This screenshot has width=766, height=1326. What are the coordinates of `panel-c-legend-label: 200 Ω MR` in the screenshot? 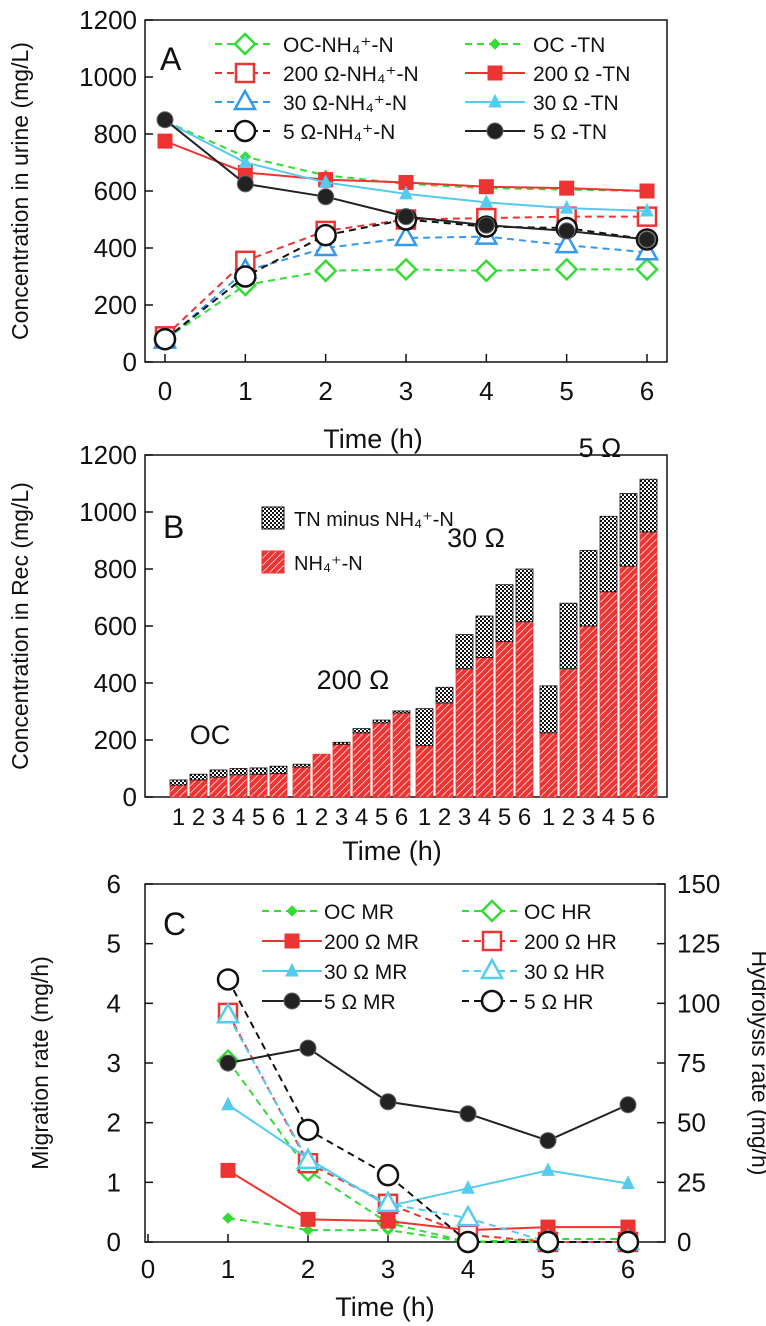 It's located at (371, 942).